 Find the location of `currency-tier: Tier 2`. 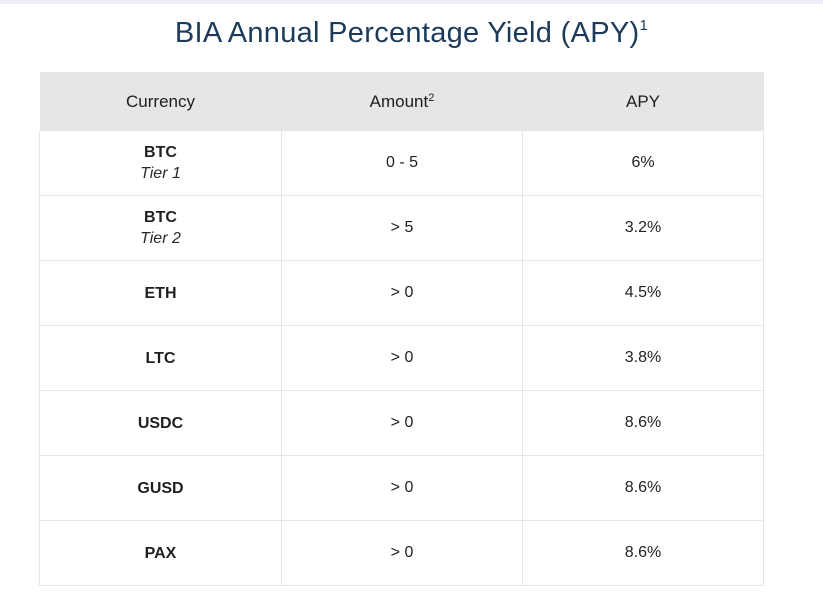

currency-tier: Tier 2 is located at coordinates (160, 238).